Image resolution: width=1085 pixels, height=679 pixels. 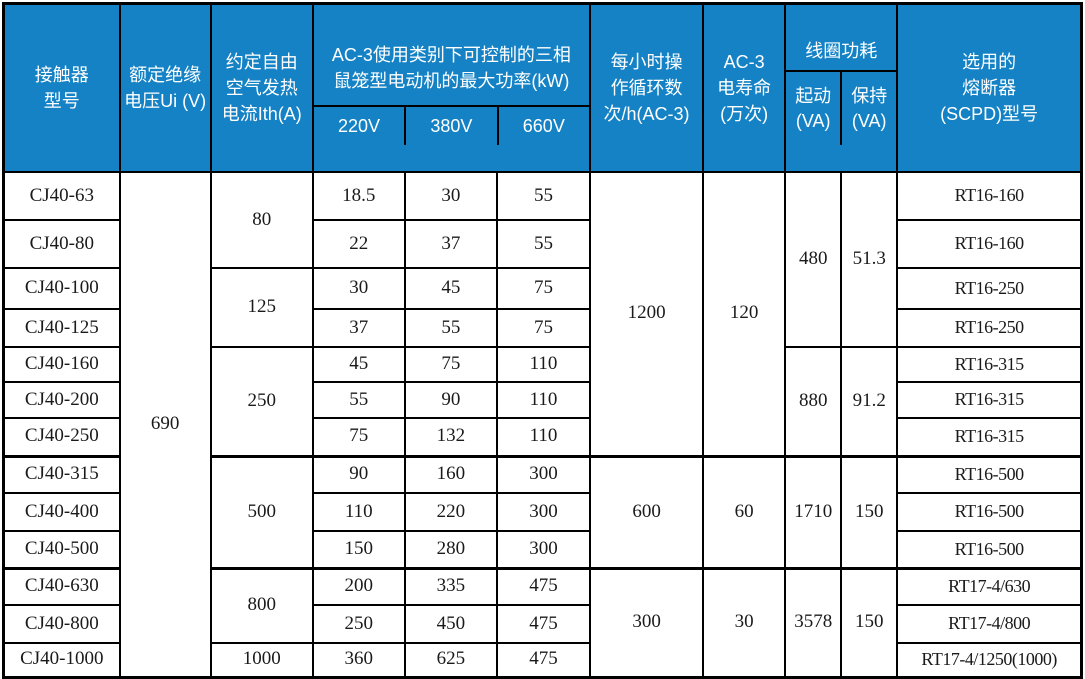 What do you see at coordinates (450, 365) in the screenshot?
I see `kw380-cell: 75` at bounding box center [450, 365].